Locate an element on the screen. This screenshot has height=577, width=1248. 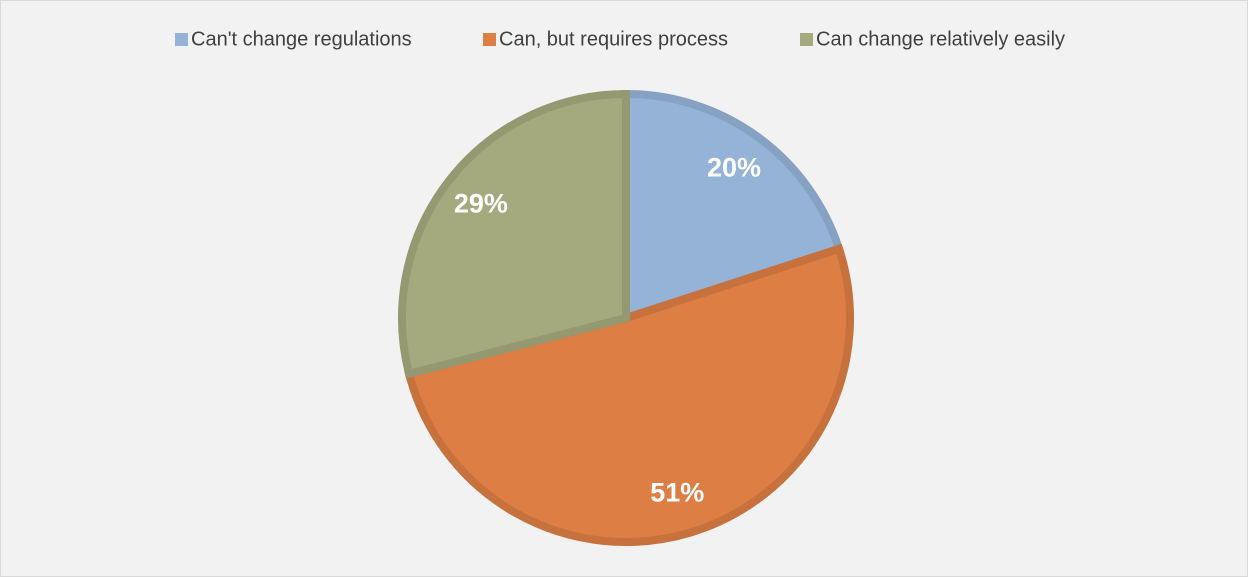
legend-text: Can change relatively easily is located at coordinates (940, 39).